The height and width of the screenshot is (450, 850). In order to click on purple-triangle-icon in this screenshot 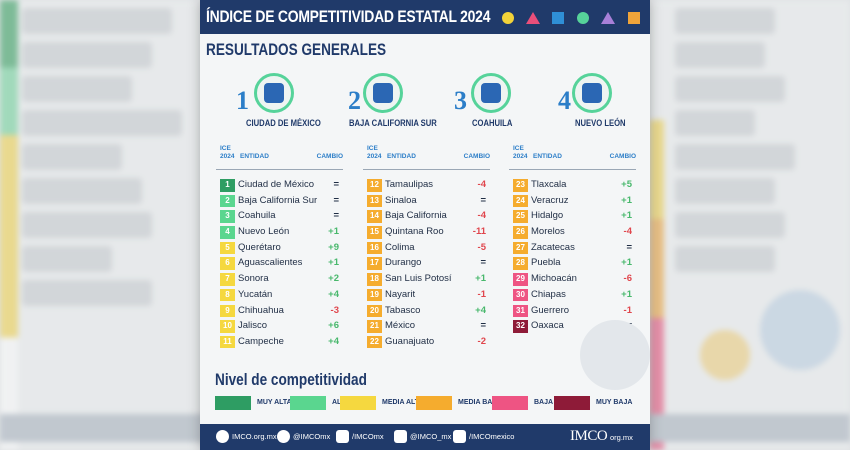, I will do `click(608, 18)`.